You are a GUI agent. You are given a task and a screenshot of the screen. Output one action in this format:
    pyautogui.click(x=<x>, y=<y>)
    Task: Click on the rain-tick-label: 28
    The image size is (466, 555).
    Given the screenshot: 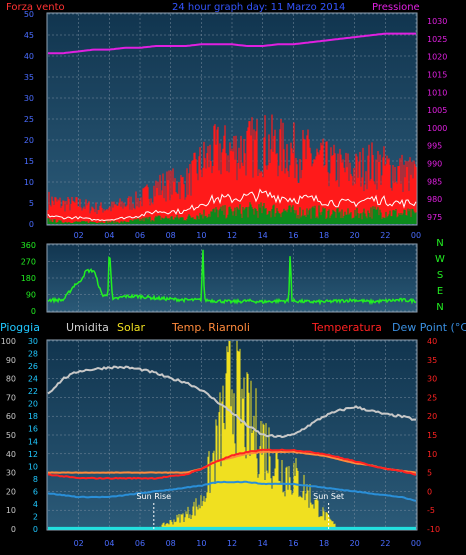 What is the action you would take?
    pyautogui.click(x=33, y=354)
    